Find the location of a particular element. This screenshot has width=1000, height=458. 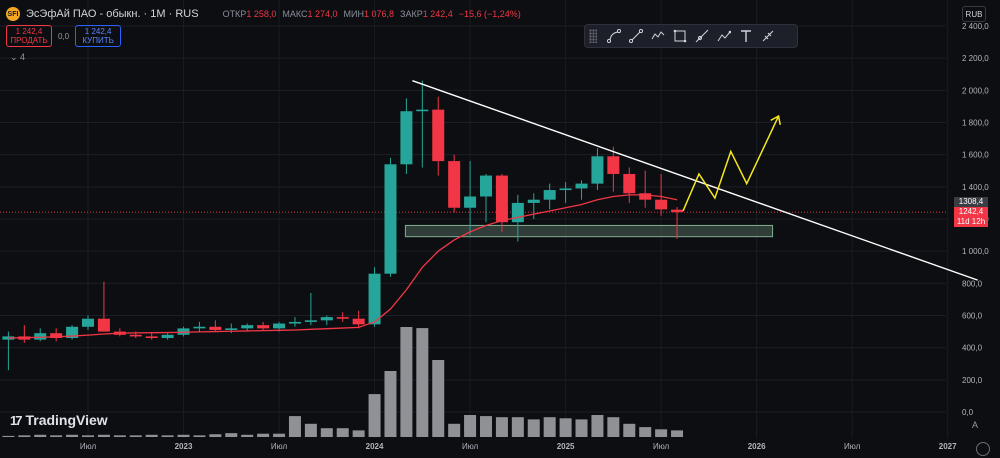

y-tick-label: 800,0 is located at coordinates (972, 283).